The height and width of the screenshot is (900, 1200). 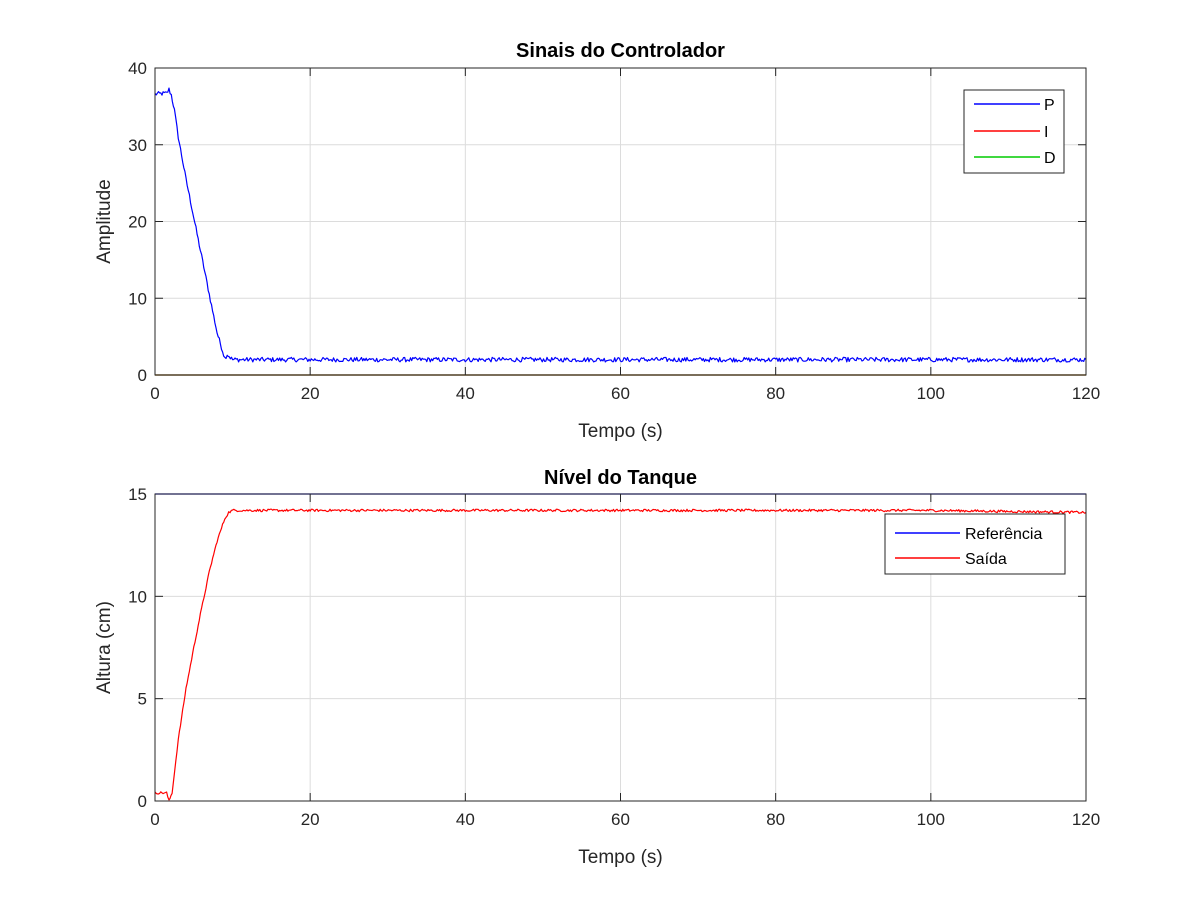 What do you see at coordinates (104, 221) in the screenshot?
I see `y-axis-label: Amplitude` at bounding box center [104, 221].